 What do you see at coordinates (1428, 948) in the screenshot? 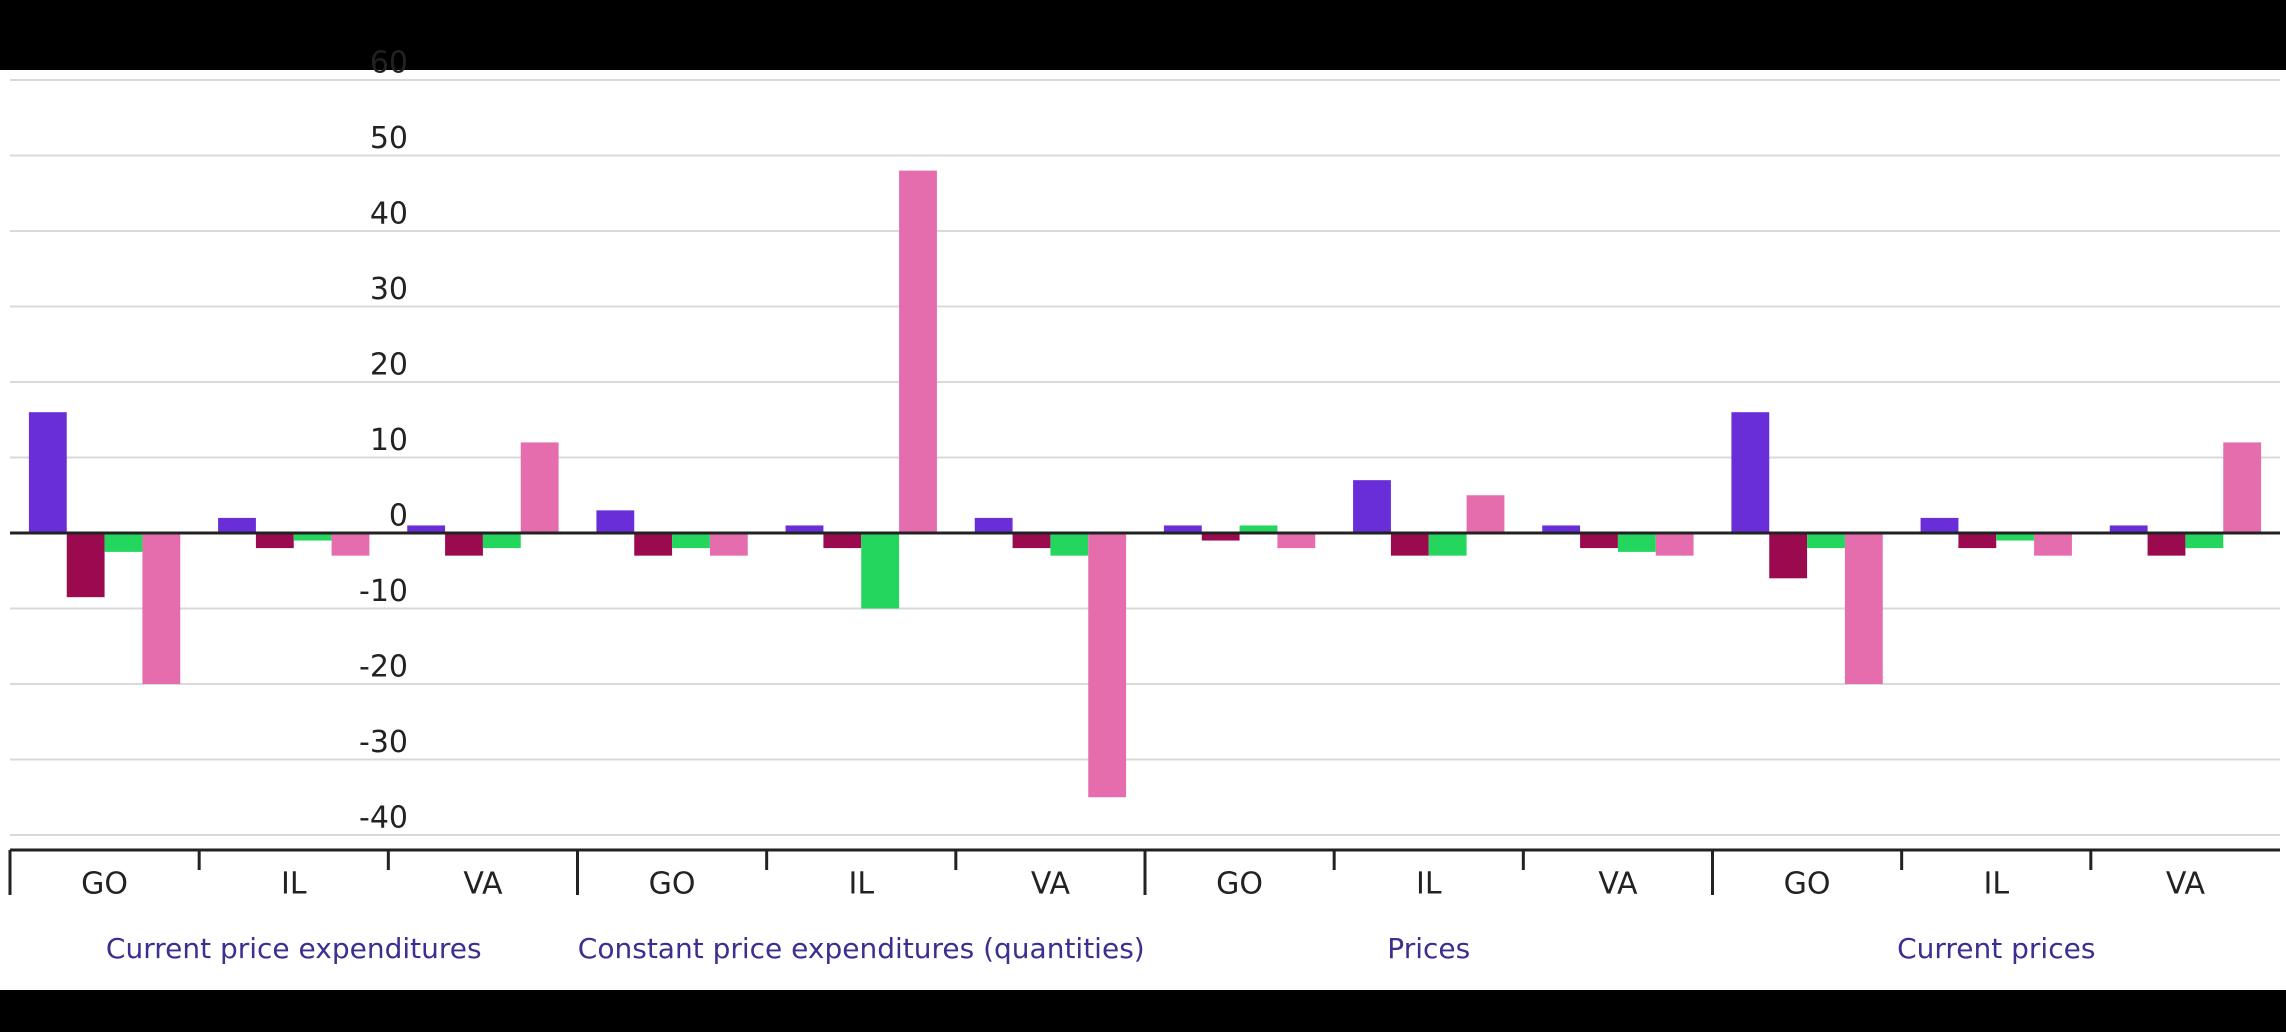
I see `group-label: Prices` at bounding box center [1428, 948].